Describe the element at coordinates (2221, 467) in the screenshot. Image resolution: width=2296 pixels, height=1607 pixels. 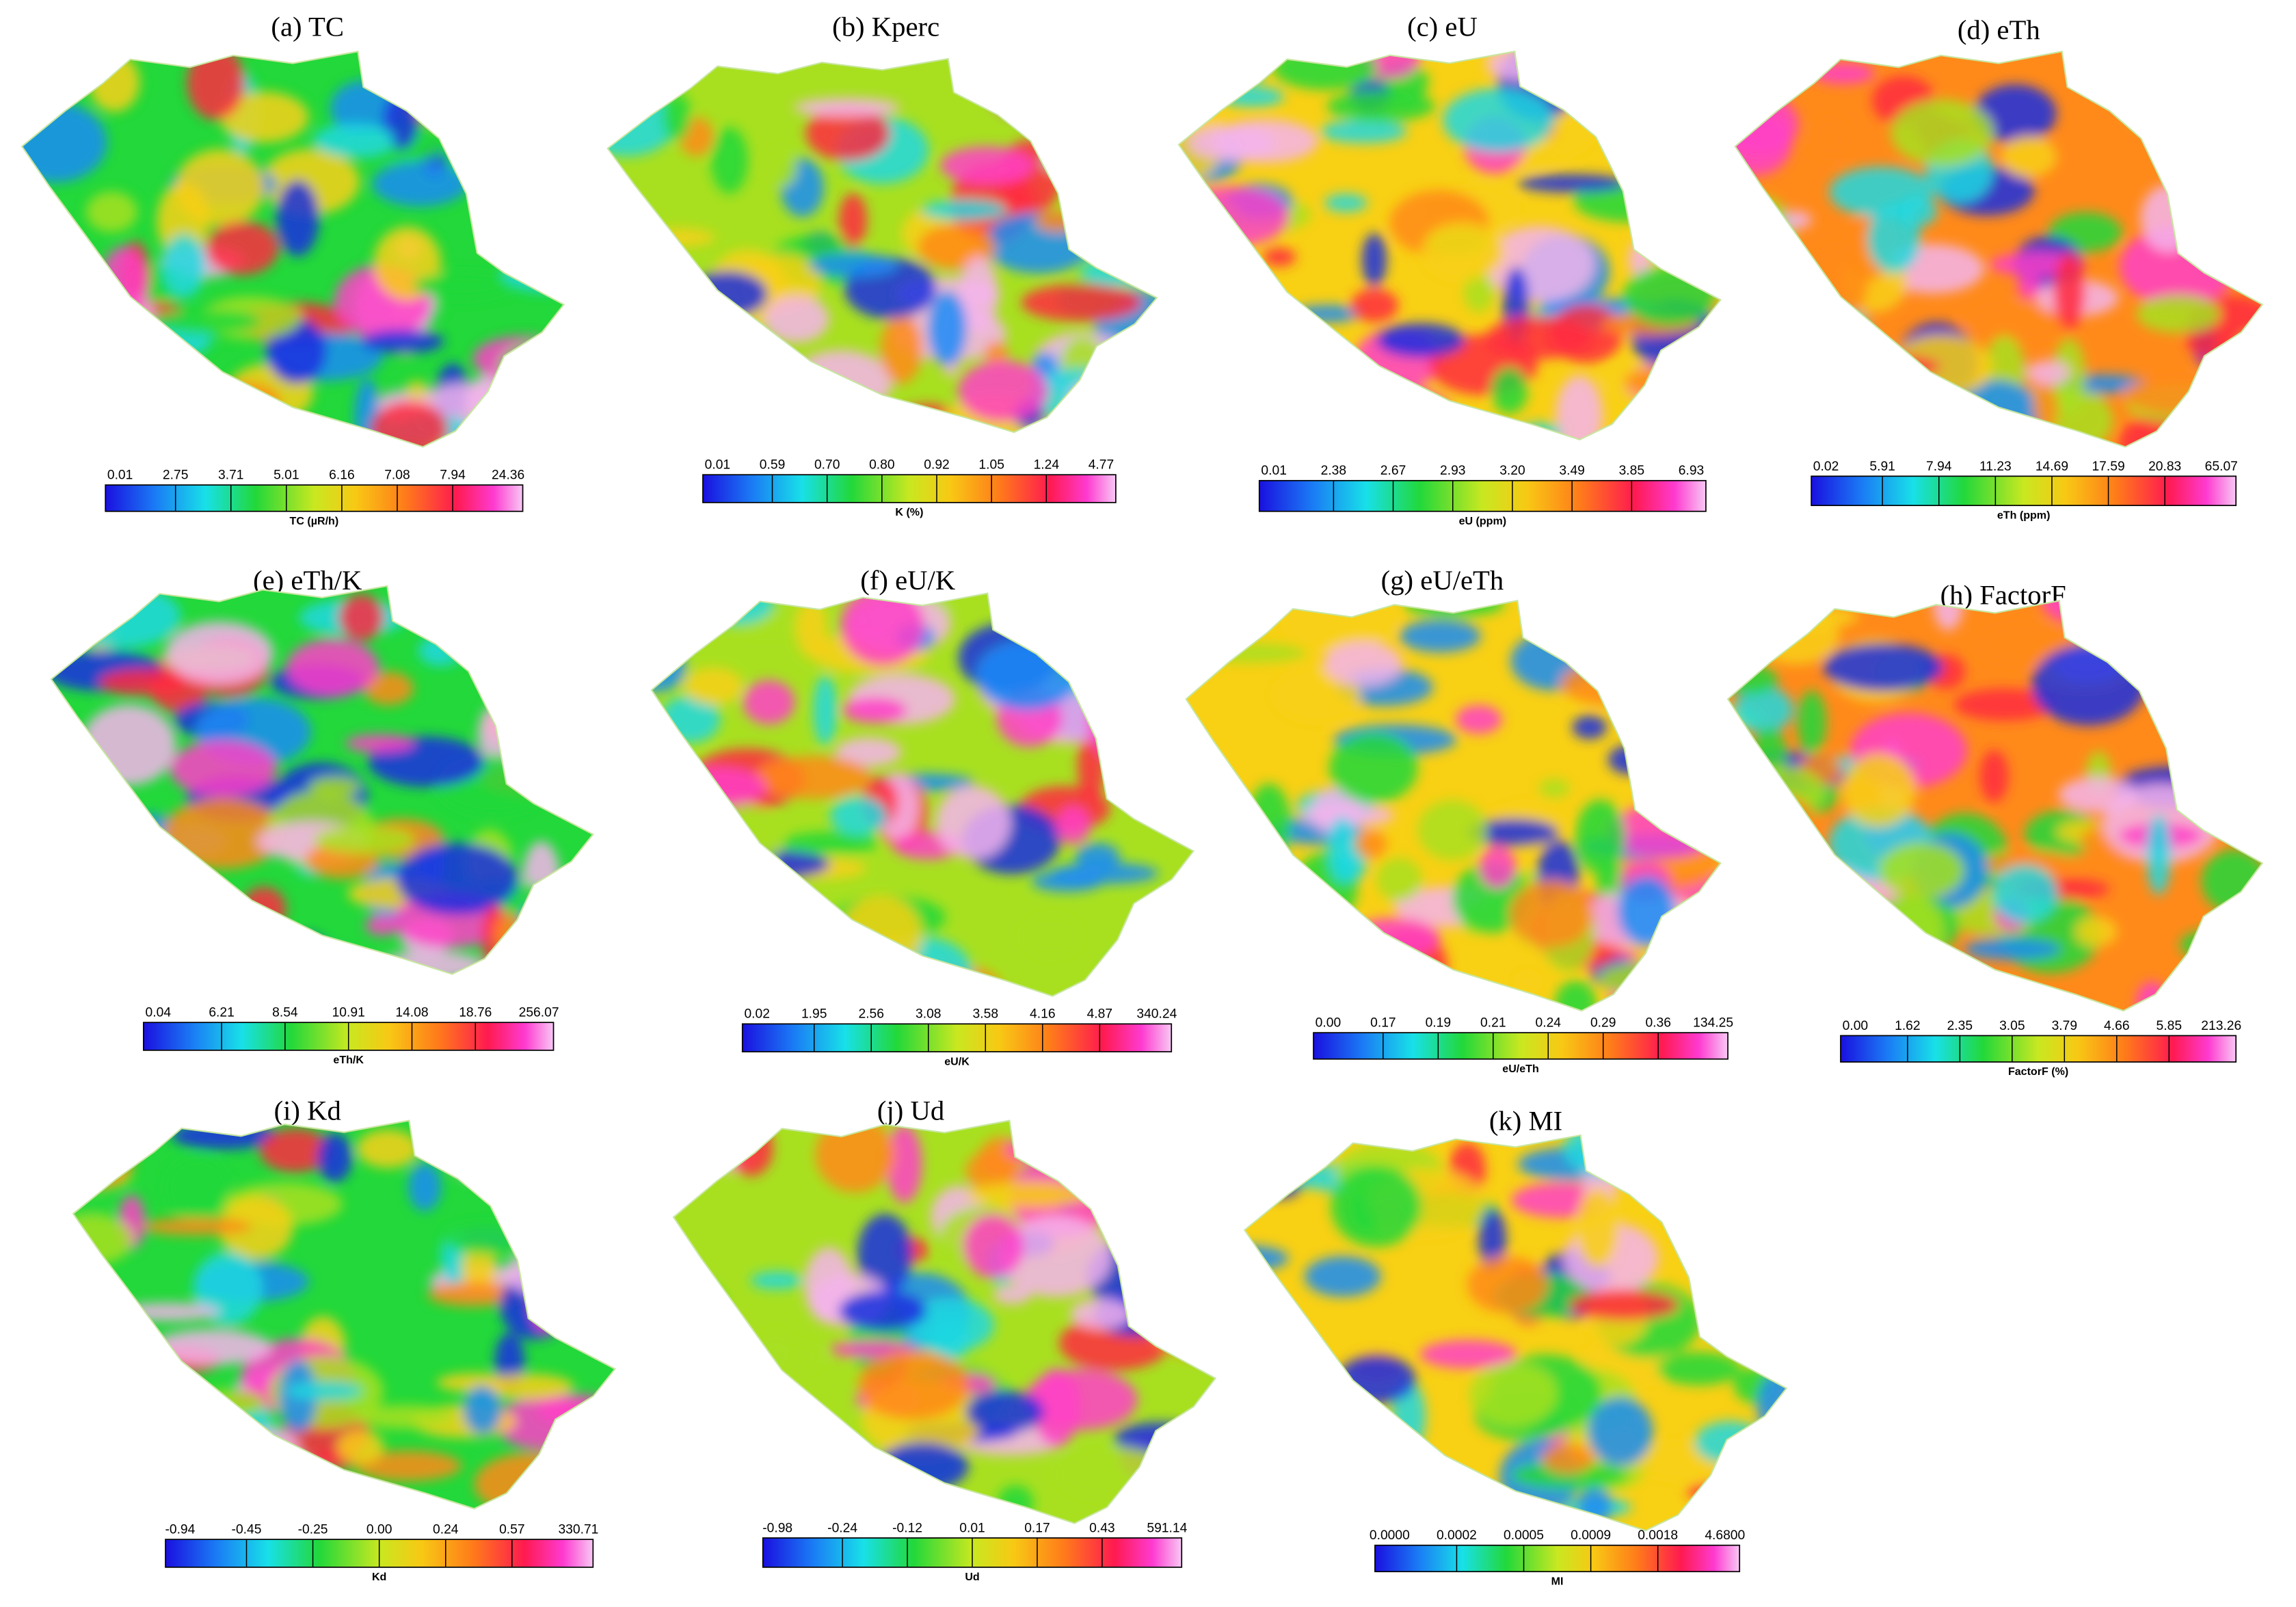
I see `colorbar-tick-label: 65.07` at that location.